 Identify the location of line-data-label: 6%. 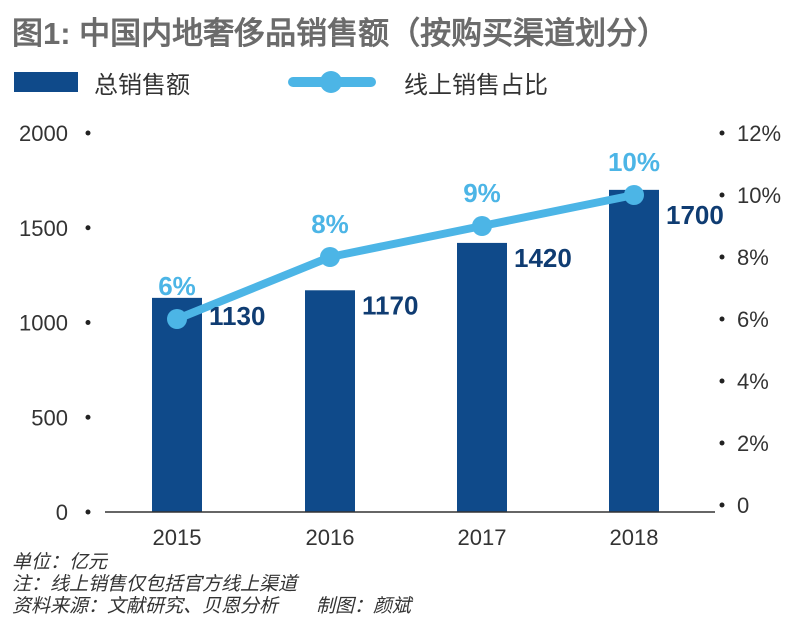
(177, 286).